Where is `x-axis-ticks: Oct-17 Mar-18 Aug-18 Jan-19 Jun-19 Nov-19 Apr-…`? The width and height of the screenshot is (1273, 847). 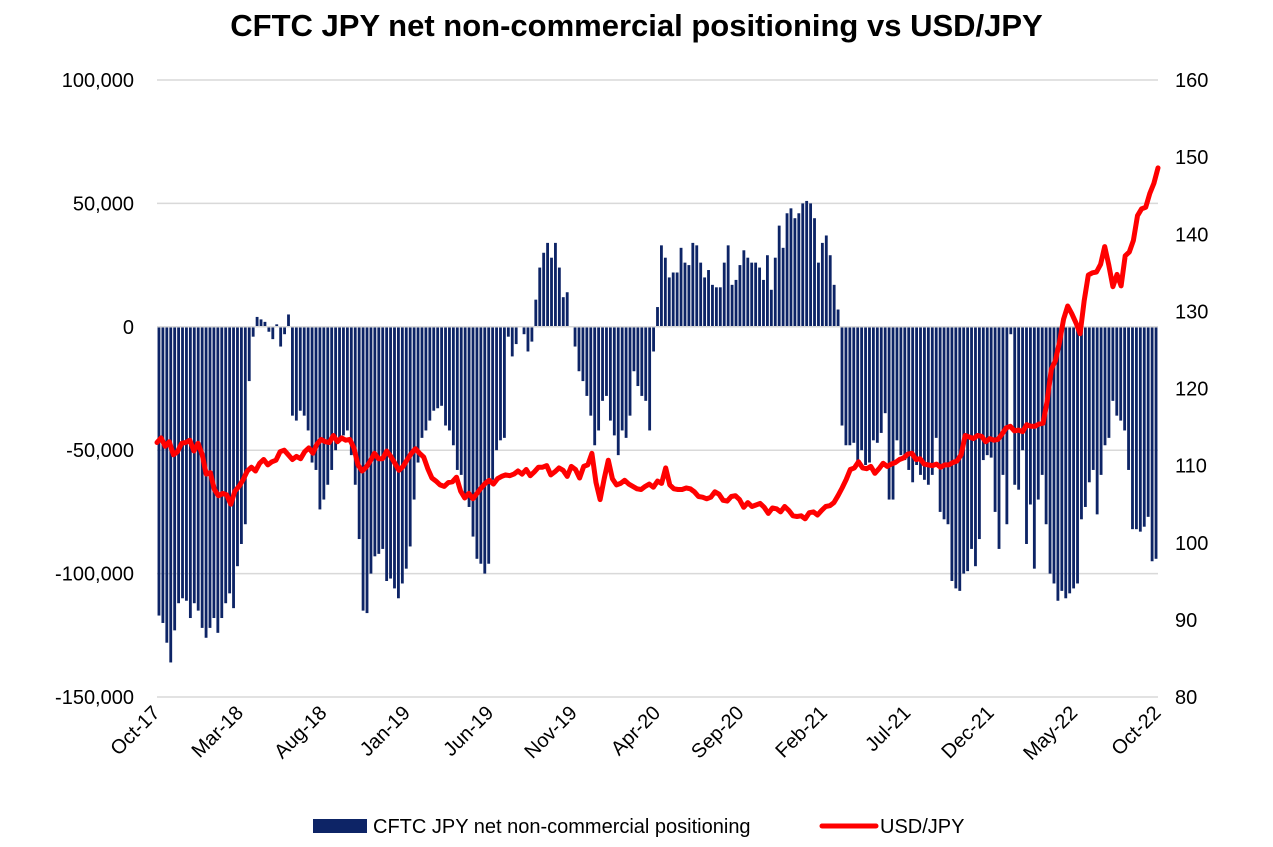
x-axis-ticks: Oct-17 Mar-18 Aug-18 Jan-19 Jun-19 Nov-19 Apr-… is located at coordinates (636, 733).